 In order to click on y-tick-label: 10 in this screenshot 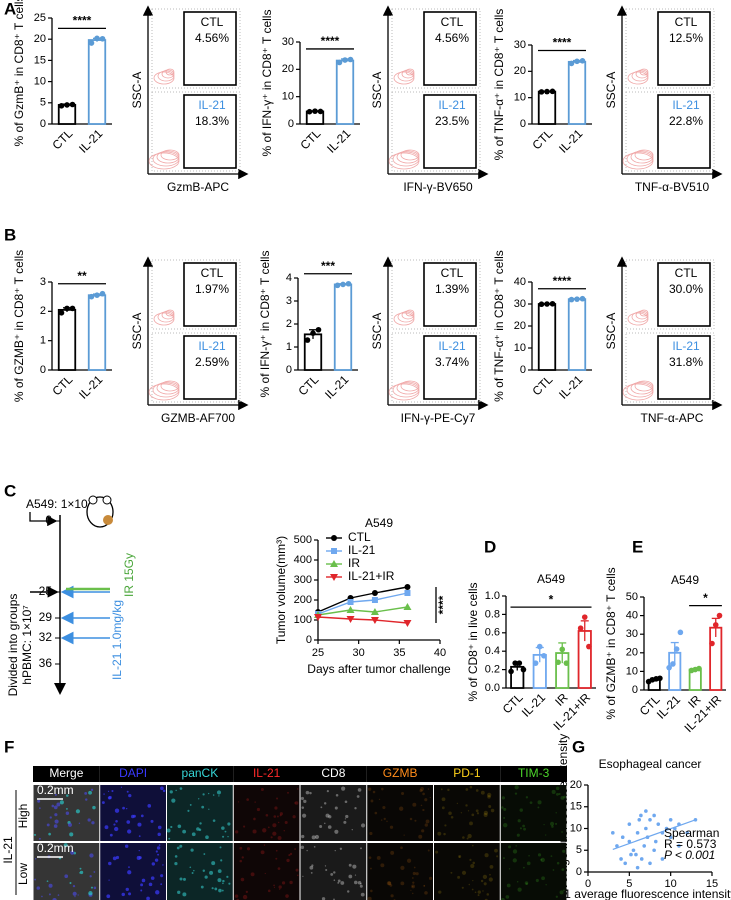, I will do `click(520, 348)`.